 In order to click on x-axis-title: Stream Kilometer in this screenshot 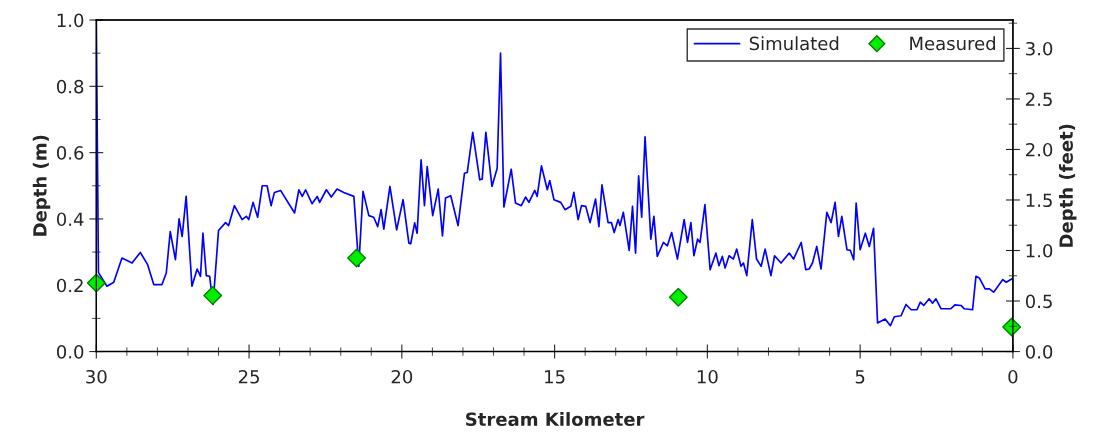, I will do `click(555, 419)`.